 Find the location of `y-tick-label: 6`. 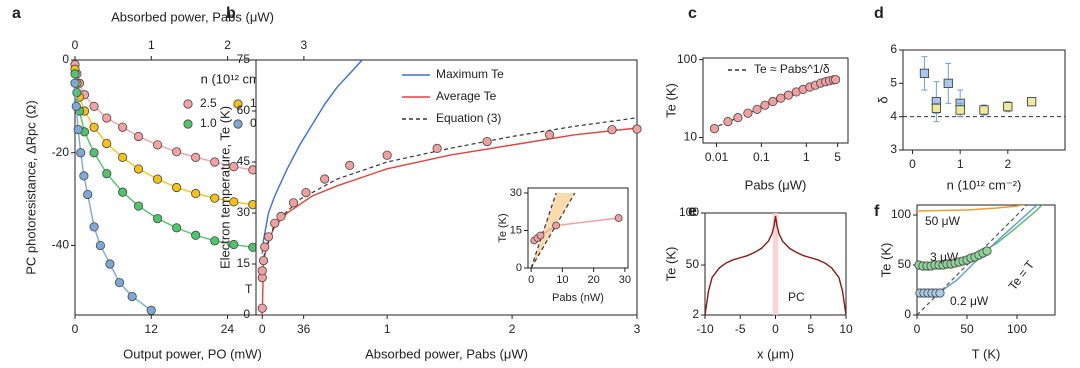

y-tick-label: 6 is located at coordinates (893, 49).